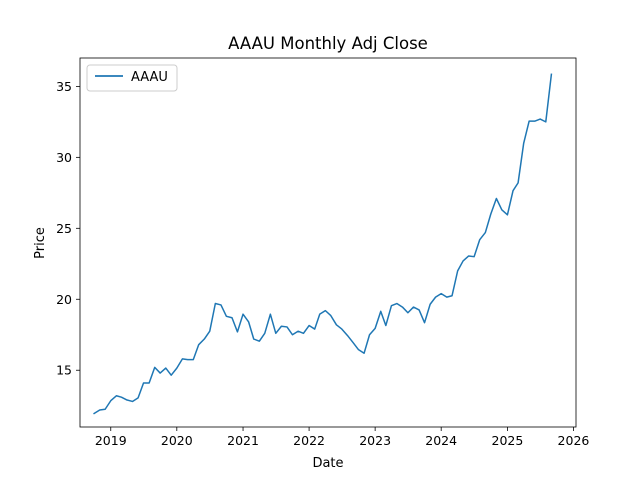  Describe the element at coordinates (375, 440) in the screenshot. I see `x-tick-label: 2023` at that location.